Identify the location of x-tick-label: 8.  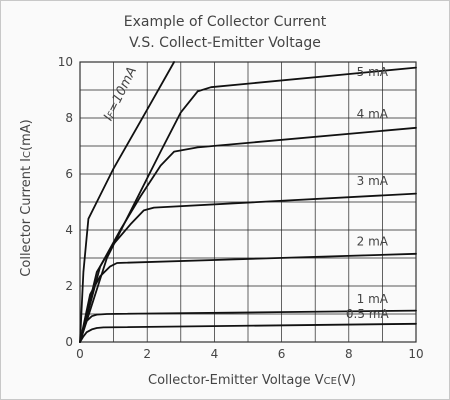
(349, 354).